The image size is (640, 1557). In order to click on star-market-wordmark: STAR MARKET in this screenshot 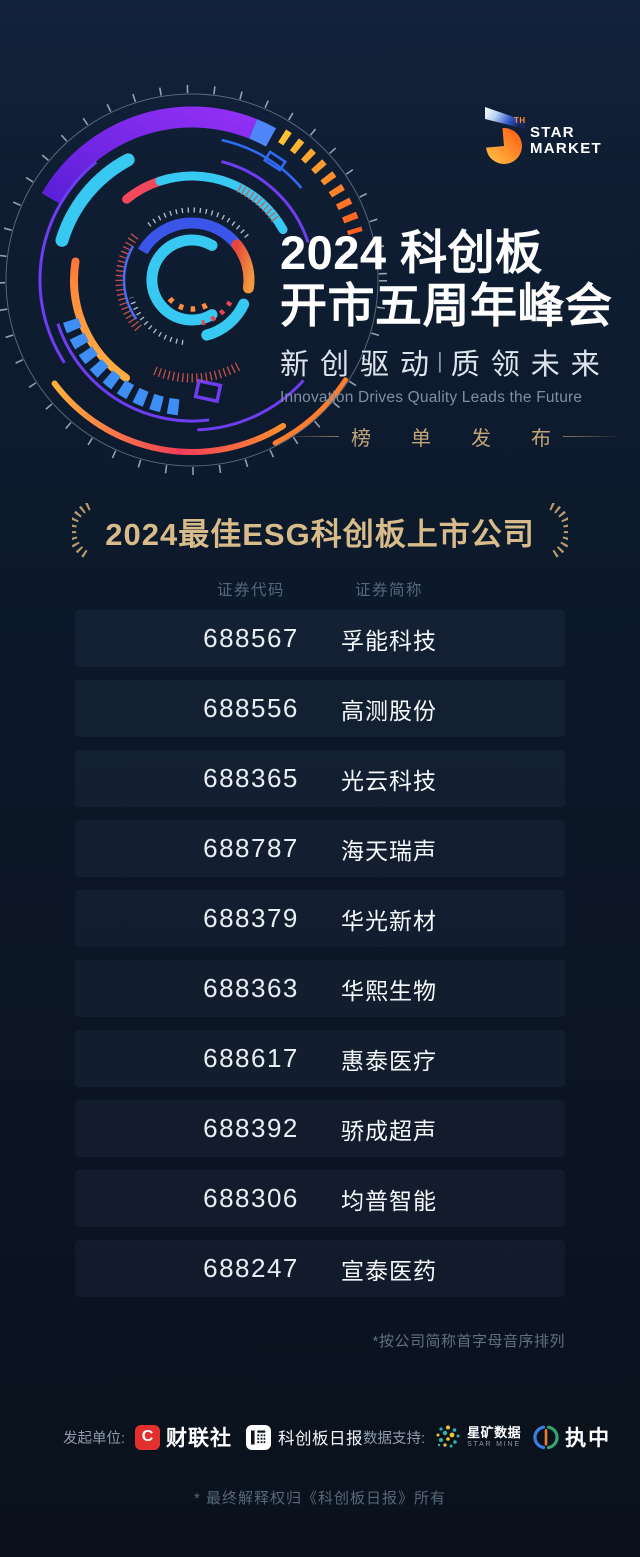, I will do `click(566, 140)`.